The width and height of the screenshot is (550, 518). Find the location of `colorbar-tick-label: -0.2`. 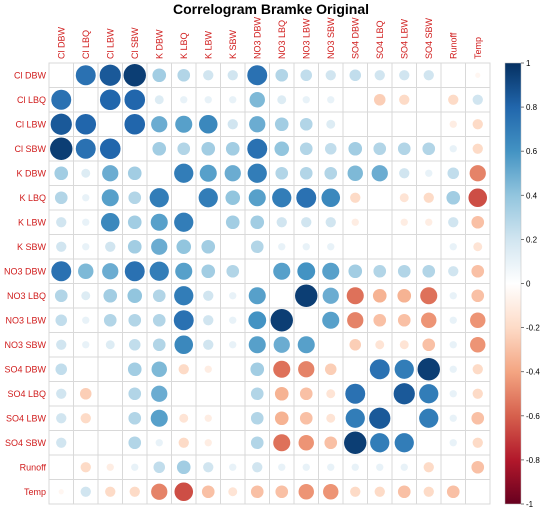

colorbar-tick-label: -0.2 is located at coordinates (533, 328).